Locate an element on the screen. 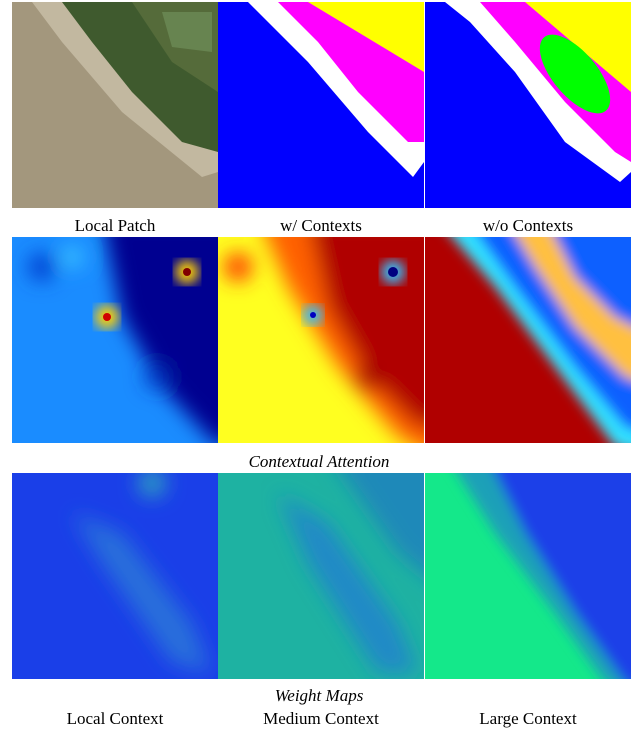 The height and width of the screenshot is (732, 638). satellite-image is located at coordinates (115, 105).